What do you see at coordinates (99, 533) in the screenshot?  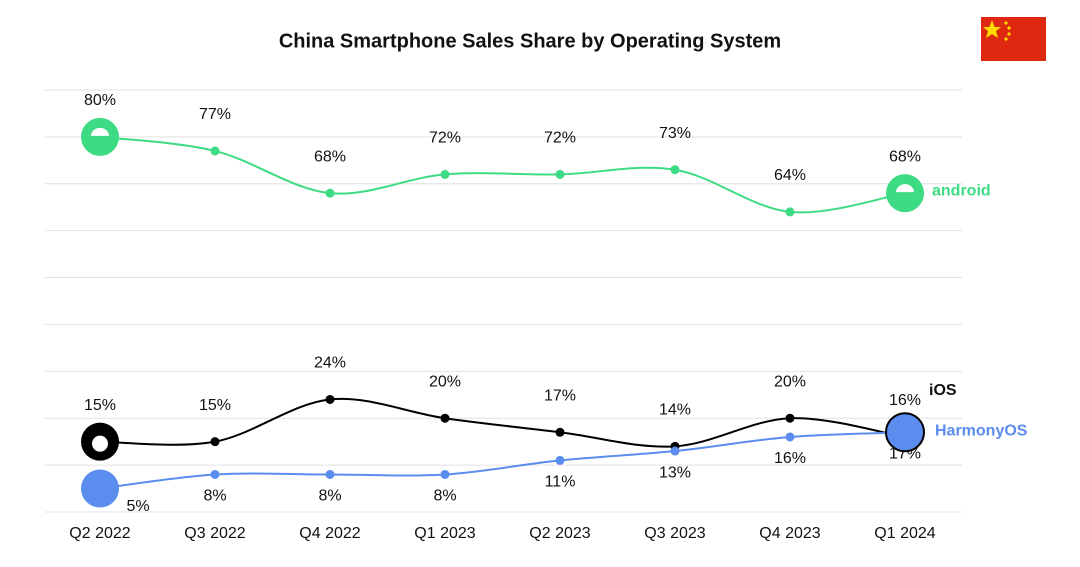 I see `x-tick-label: Q2 2022` at bounding box center [99, 533].